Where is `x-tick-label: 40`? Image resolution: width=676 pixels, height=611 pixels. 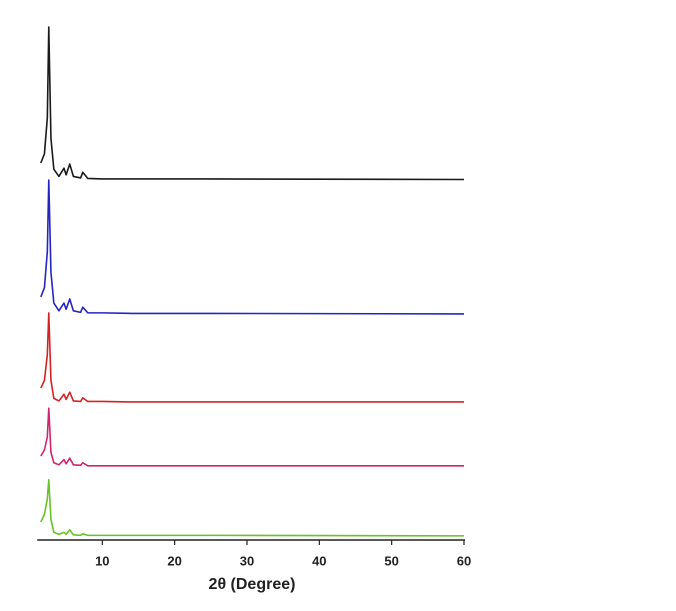
x-tick-label: 40 is located at coordinates (319, 560).